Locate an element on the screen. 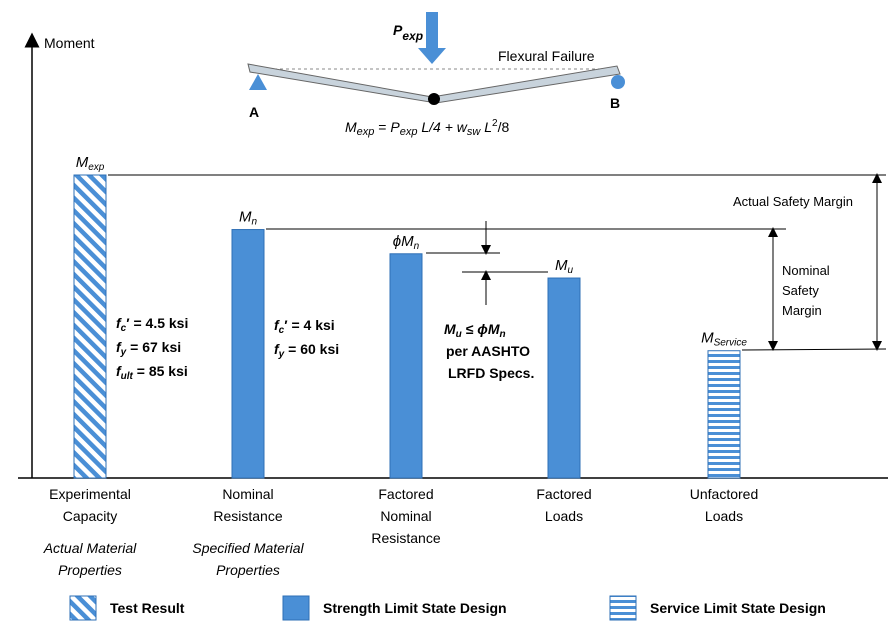 This screenshot has width=891, height=623. nominal-margin-label-2: Safety is located at coordinates (800, 290).